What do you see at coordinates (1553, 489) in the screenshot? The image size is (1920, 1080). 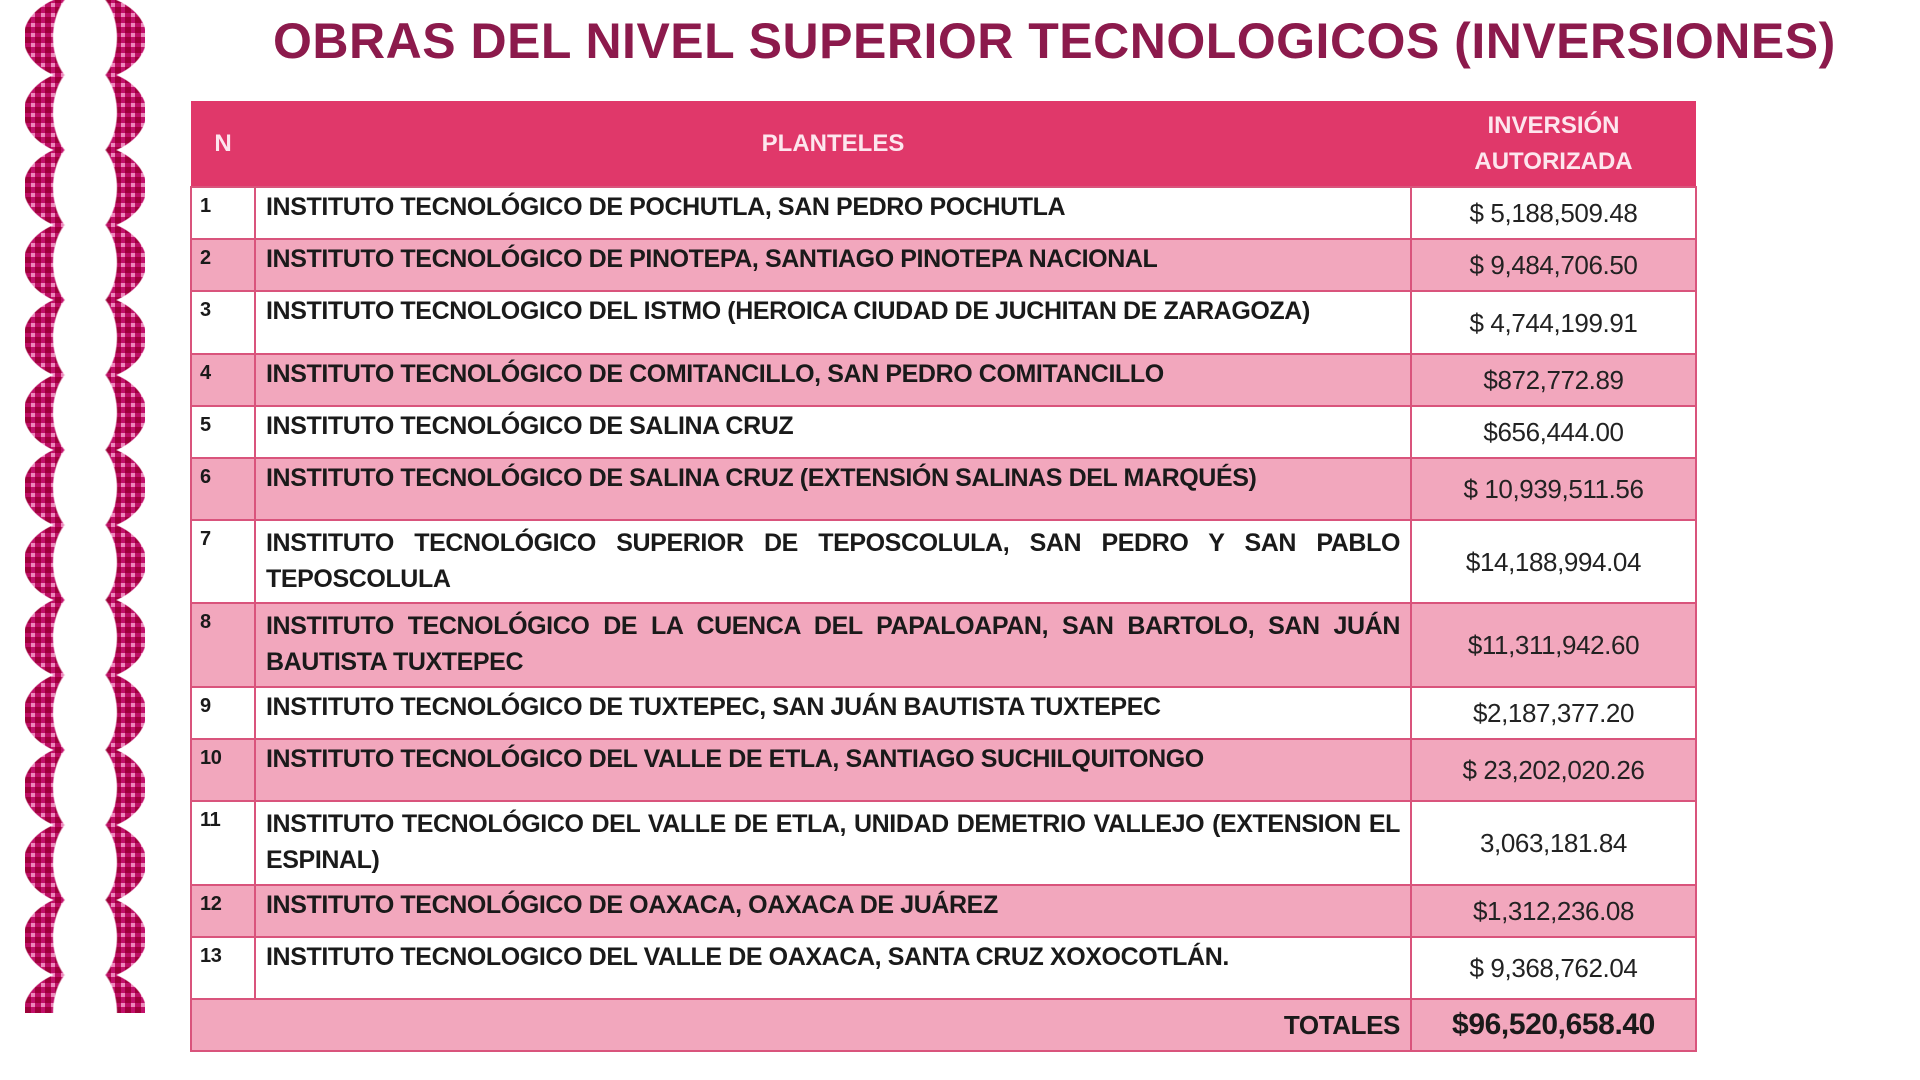 I see `inversion-amount: $ 10,939,511.56` at bounding box center [1553, 489].